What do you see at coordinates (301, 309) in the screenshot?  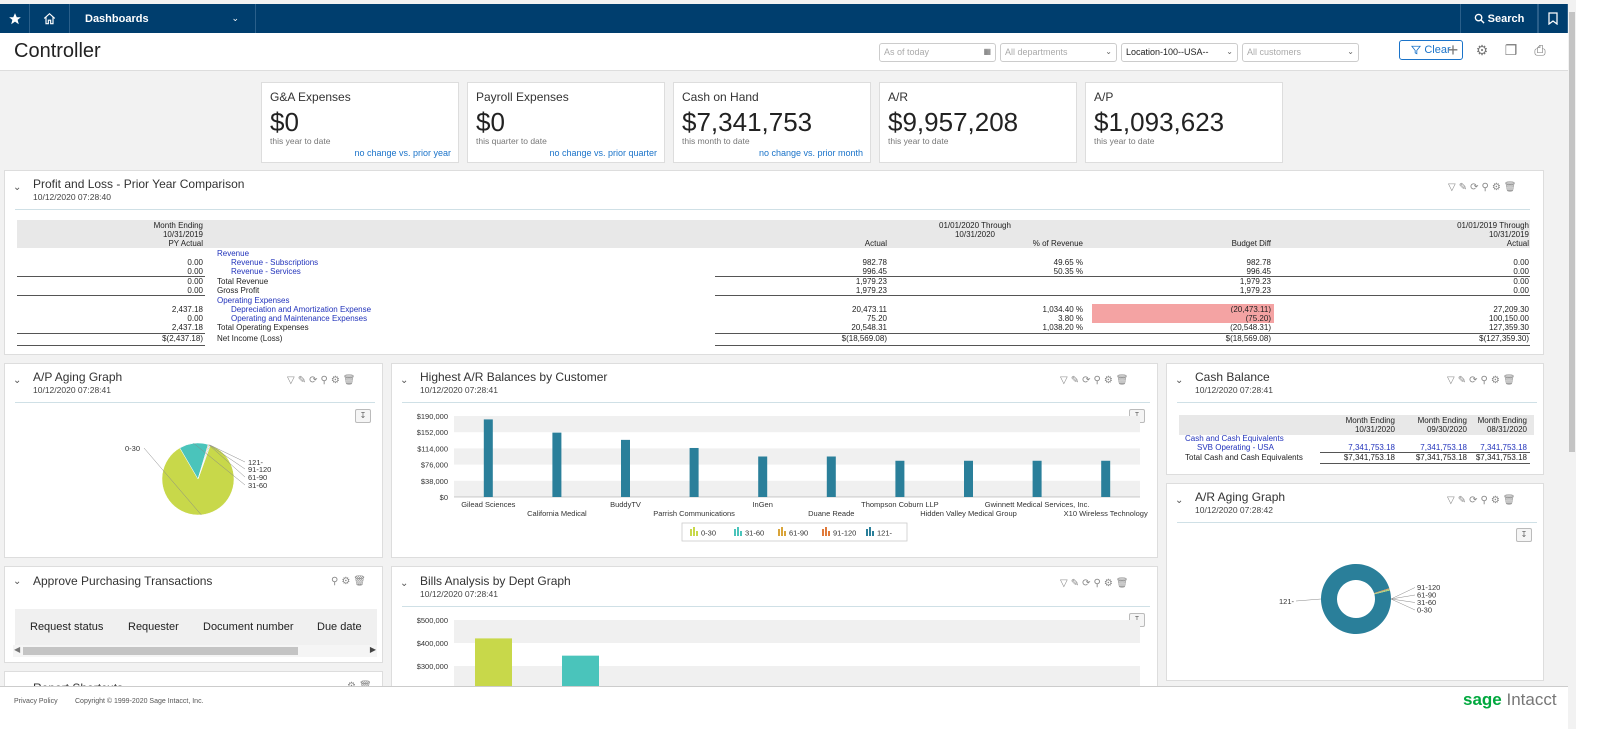 I see `row-label: Depreciation and Amortization Expense` at bounding box center [301, 309].